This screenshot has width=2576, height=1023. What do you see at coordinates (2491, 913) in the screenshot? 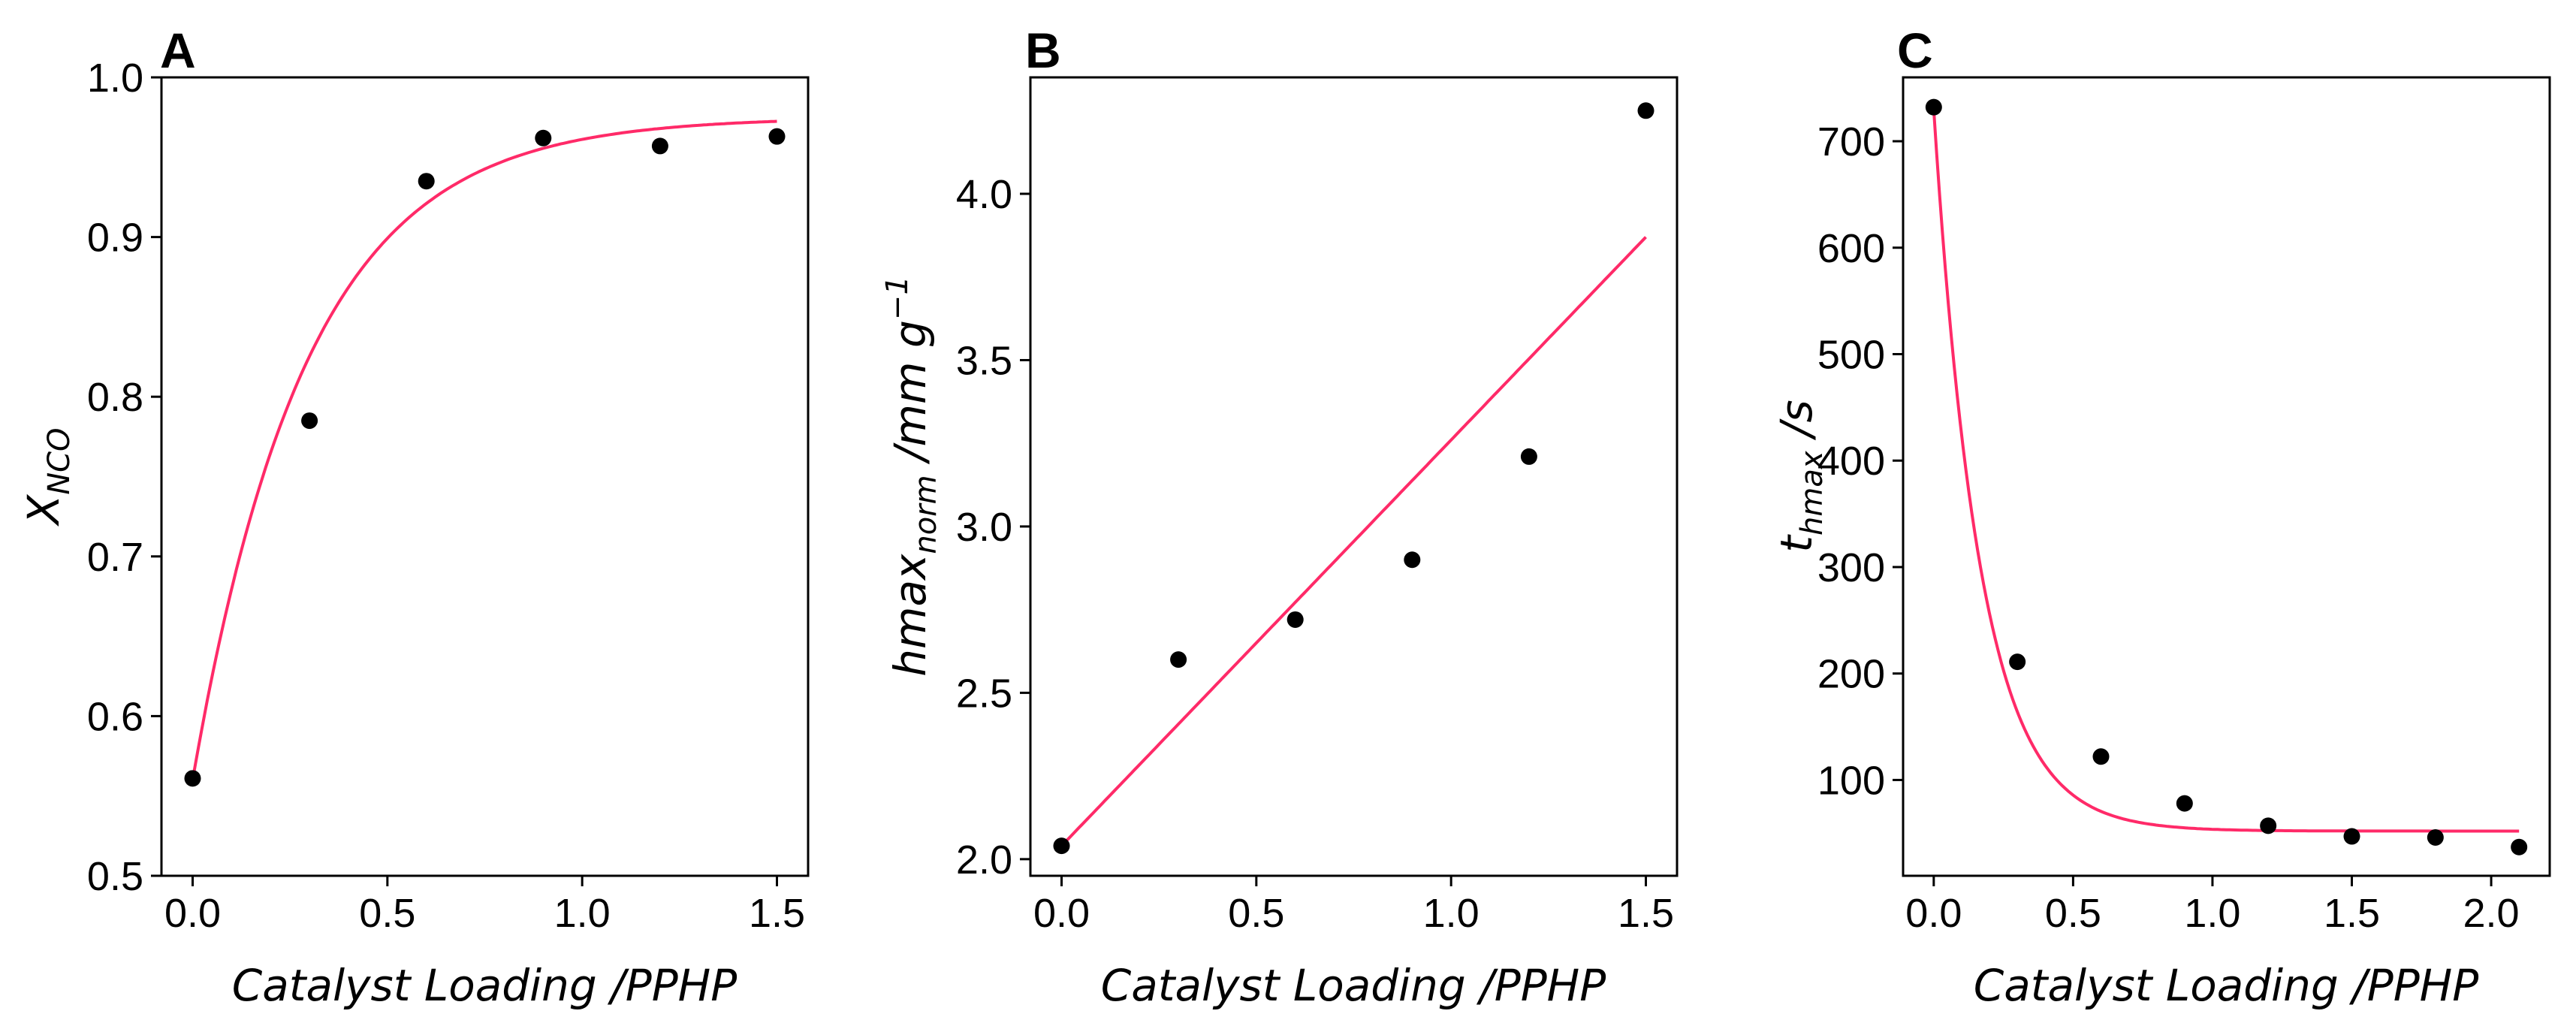
I see `x-tick-label: 2.0` at bounding box center [2491, 913].